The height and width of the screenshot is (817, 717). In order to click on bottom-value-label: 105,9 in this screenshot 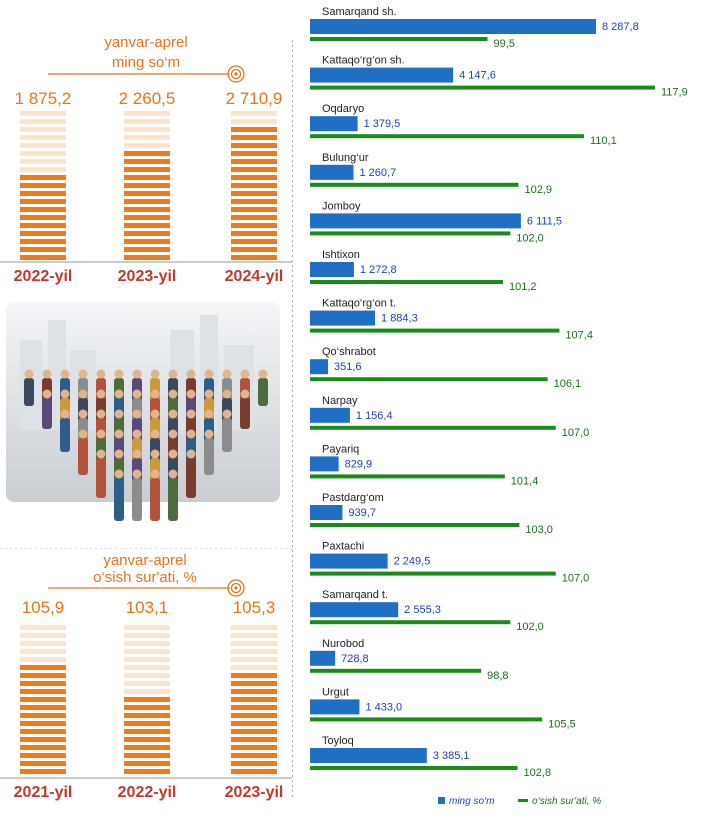, I will do `click(43, 607)`.